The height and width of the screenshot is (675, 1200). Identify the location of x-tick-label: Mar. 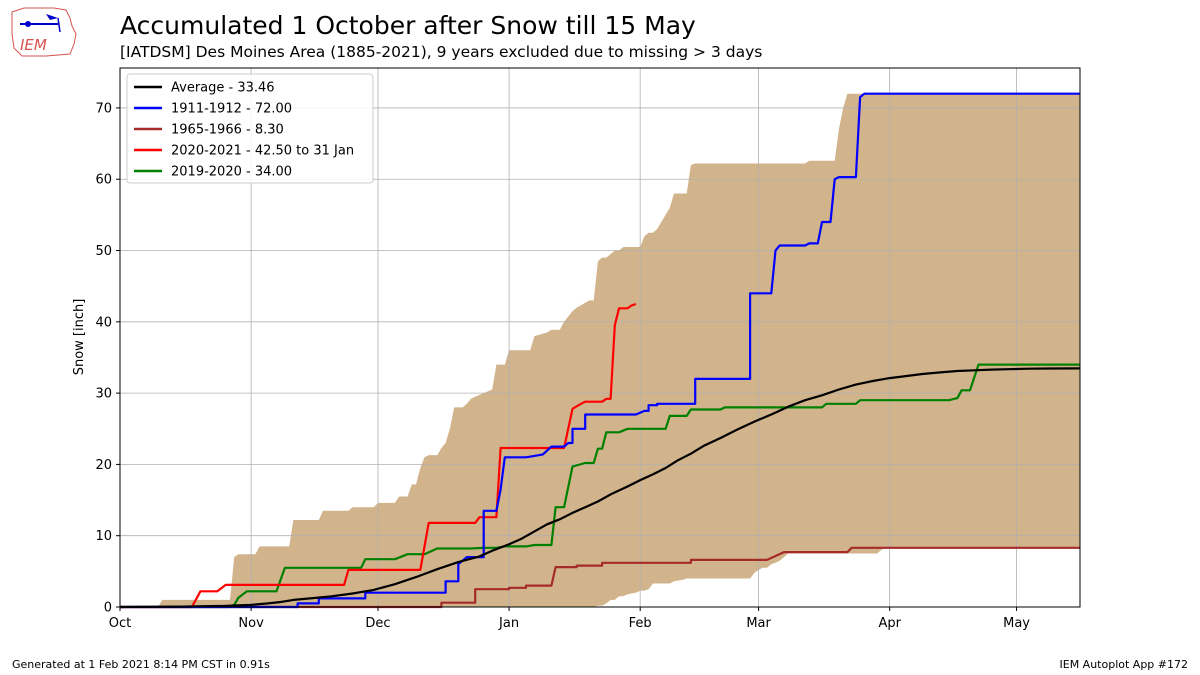
(758, 623).